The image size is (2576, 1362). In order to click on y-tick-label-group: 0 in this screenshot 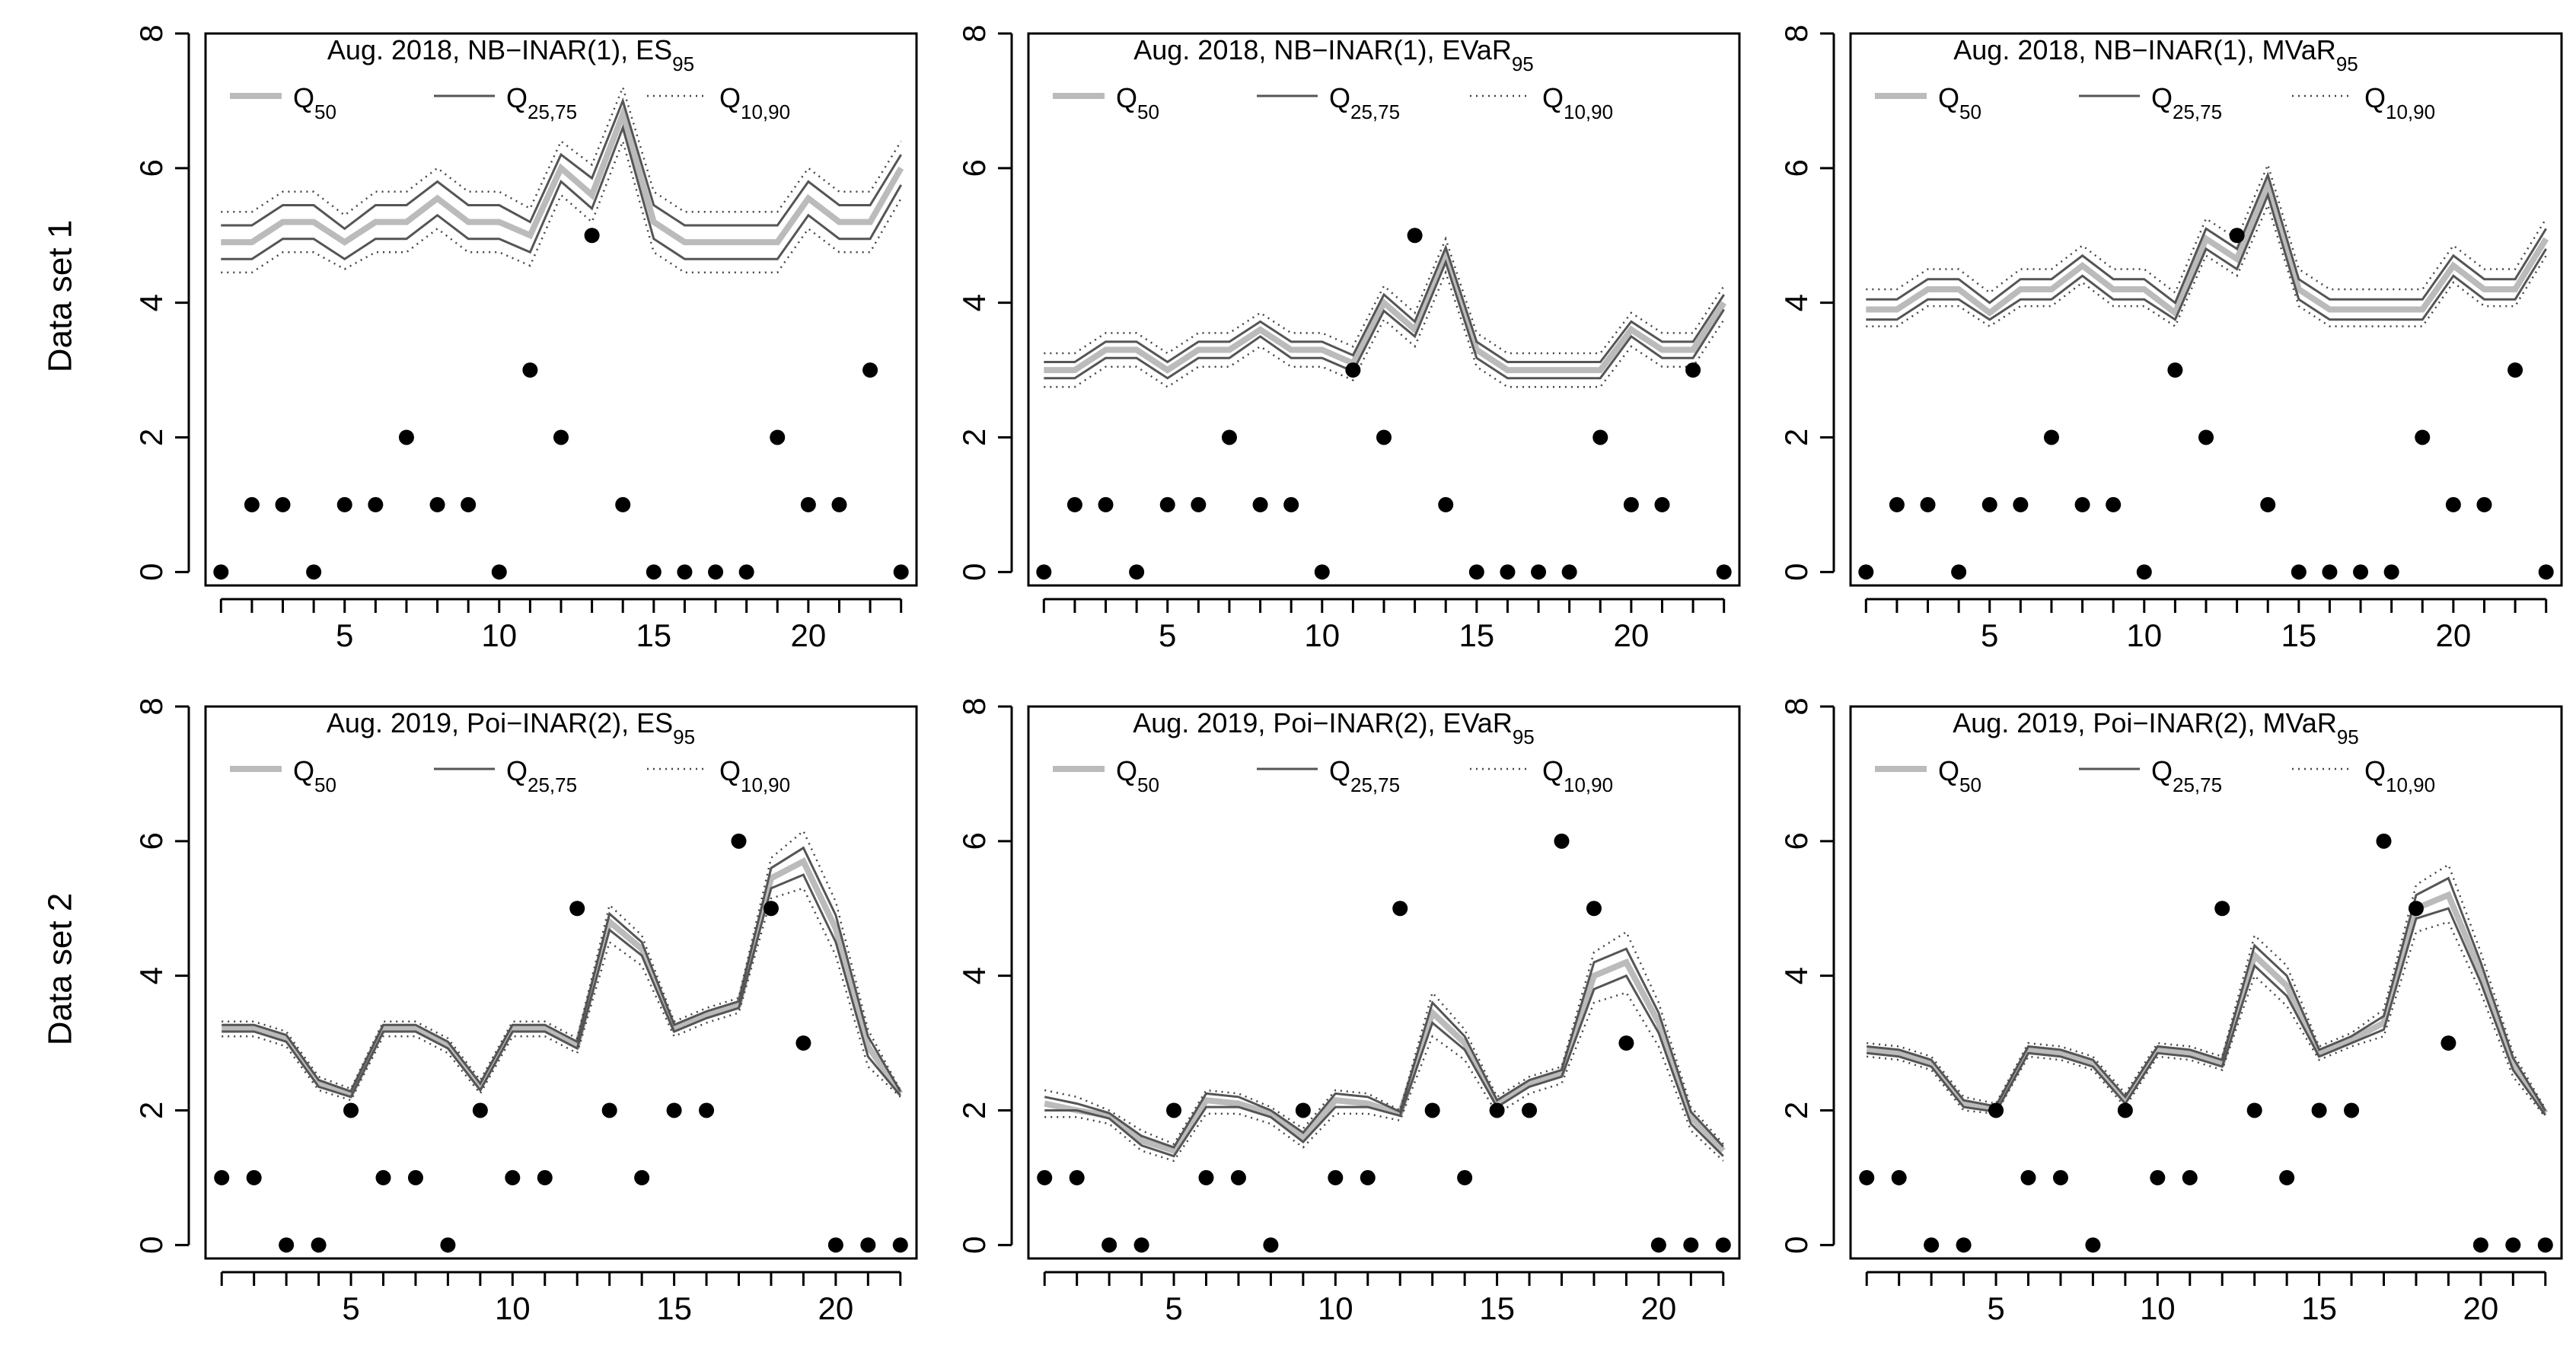, I will do `click(151, 572)`.